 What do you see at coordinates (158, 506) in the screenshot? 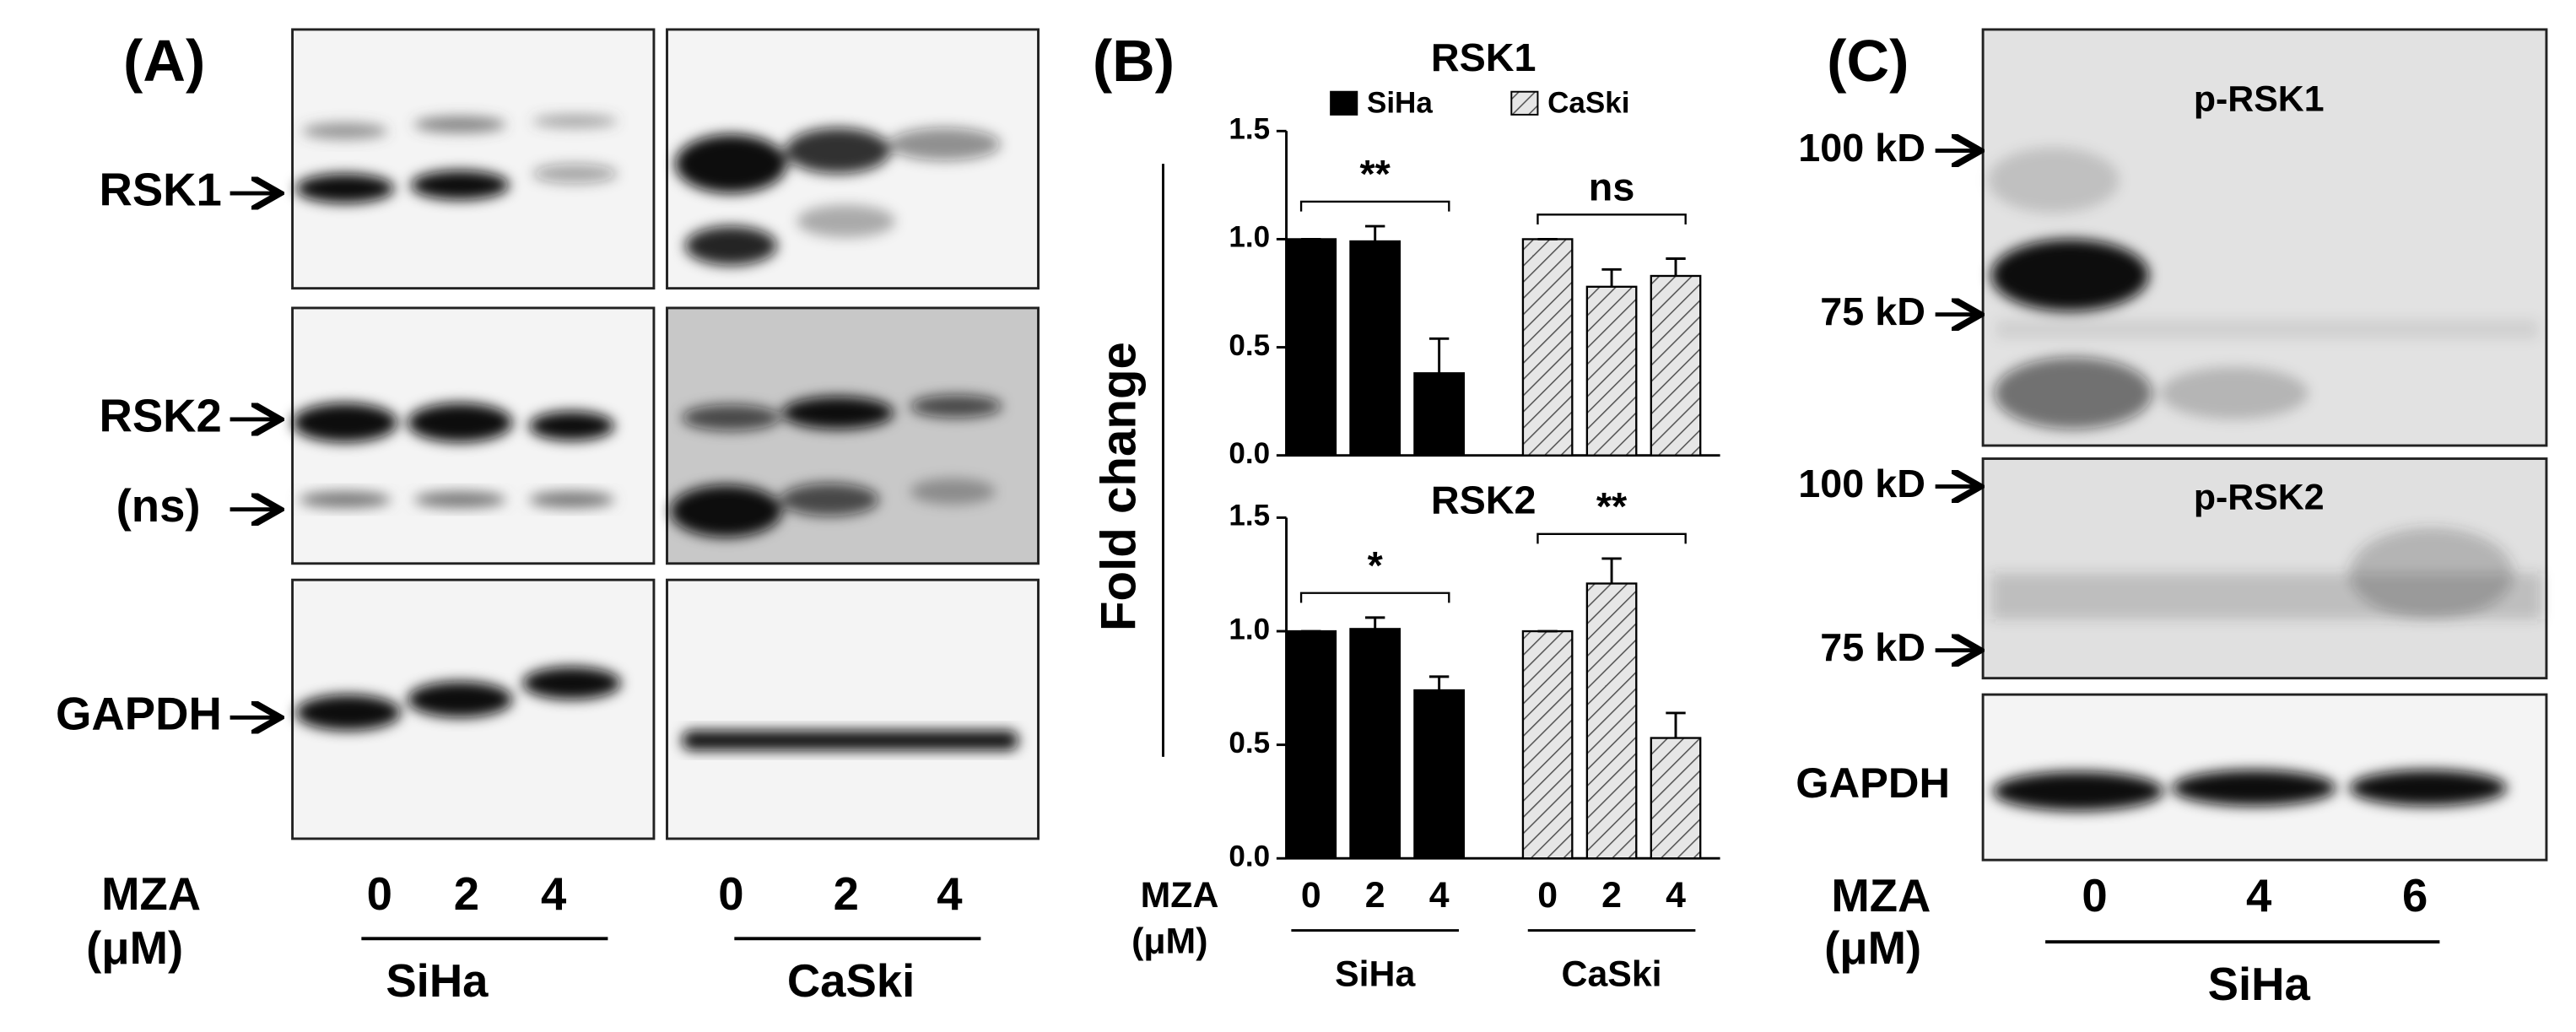
I see `row-label: (ns)` at bounding box center [158, 506].